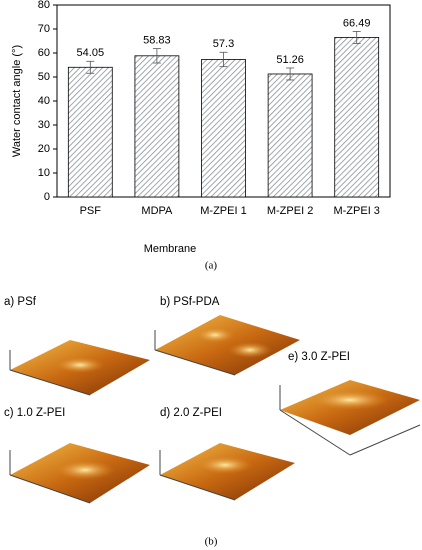 This screenshot has height=550, width=422. Describe the element at coordinates (44, 101) in the screenshot. I see `y-tick-label: 40` at that location.